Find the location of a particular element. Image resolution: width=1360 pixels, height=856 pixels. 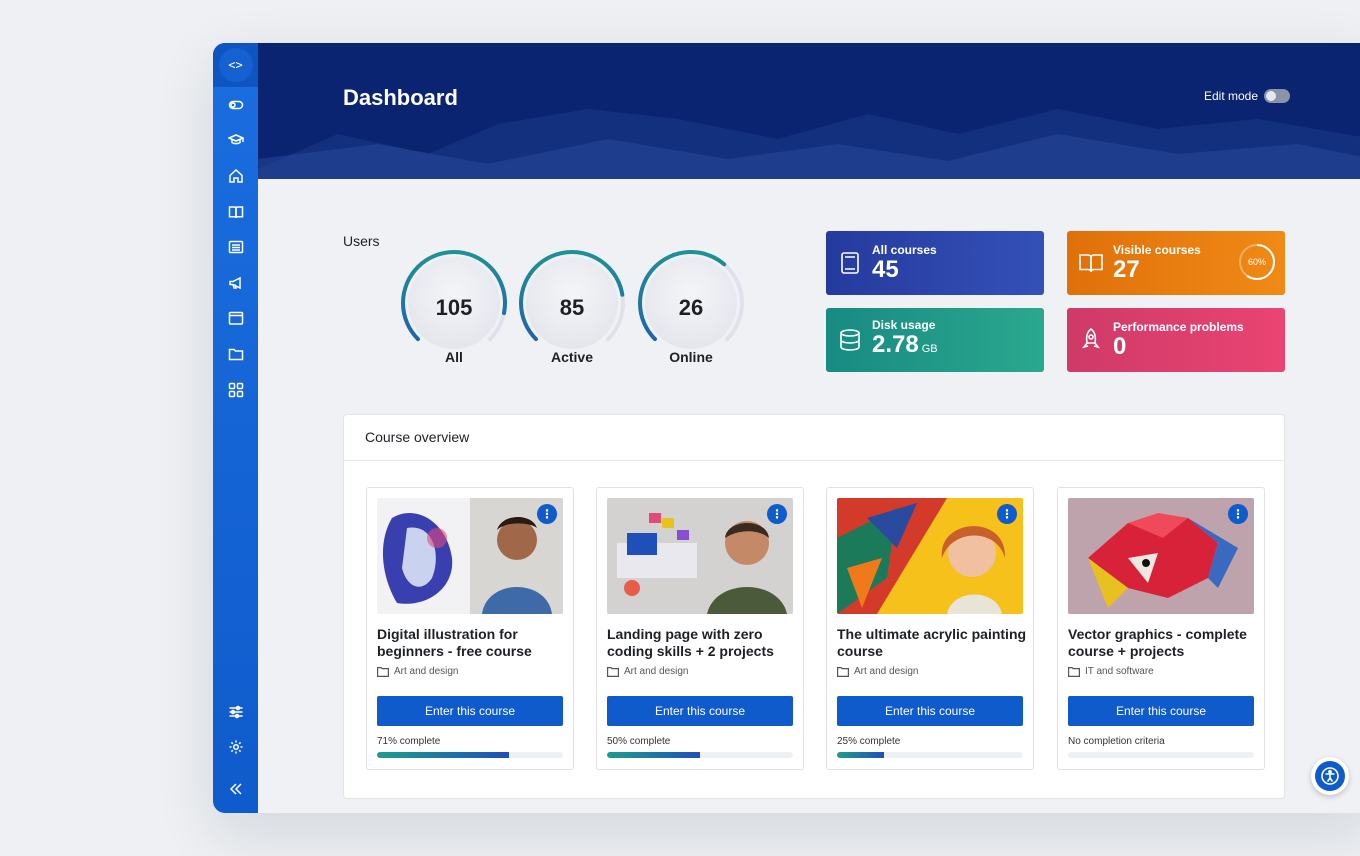

sidebar-toggle-button: <> is located at coordinates (235, 65).